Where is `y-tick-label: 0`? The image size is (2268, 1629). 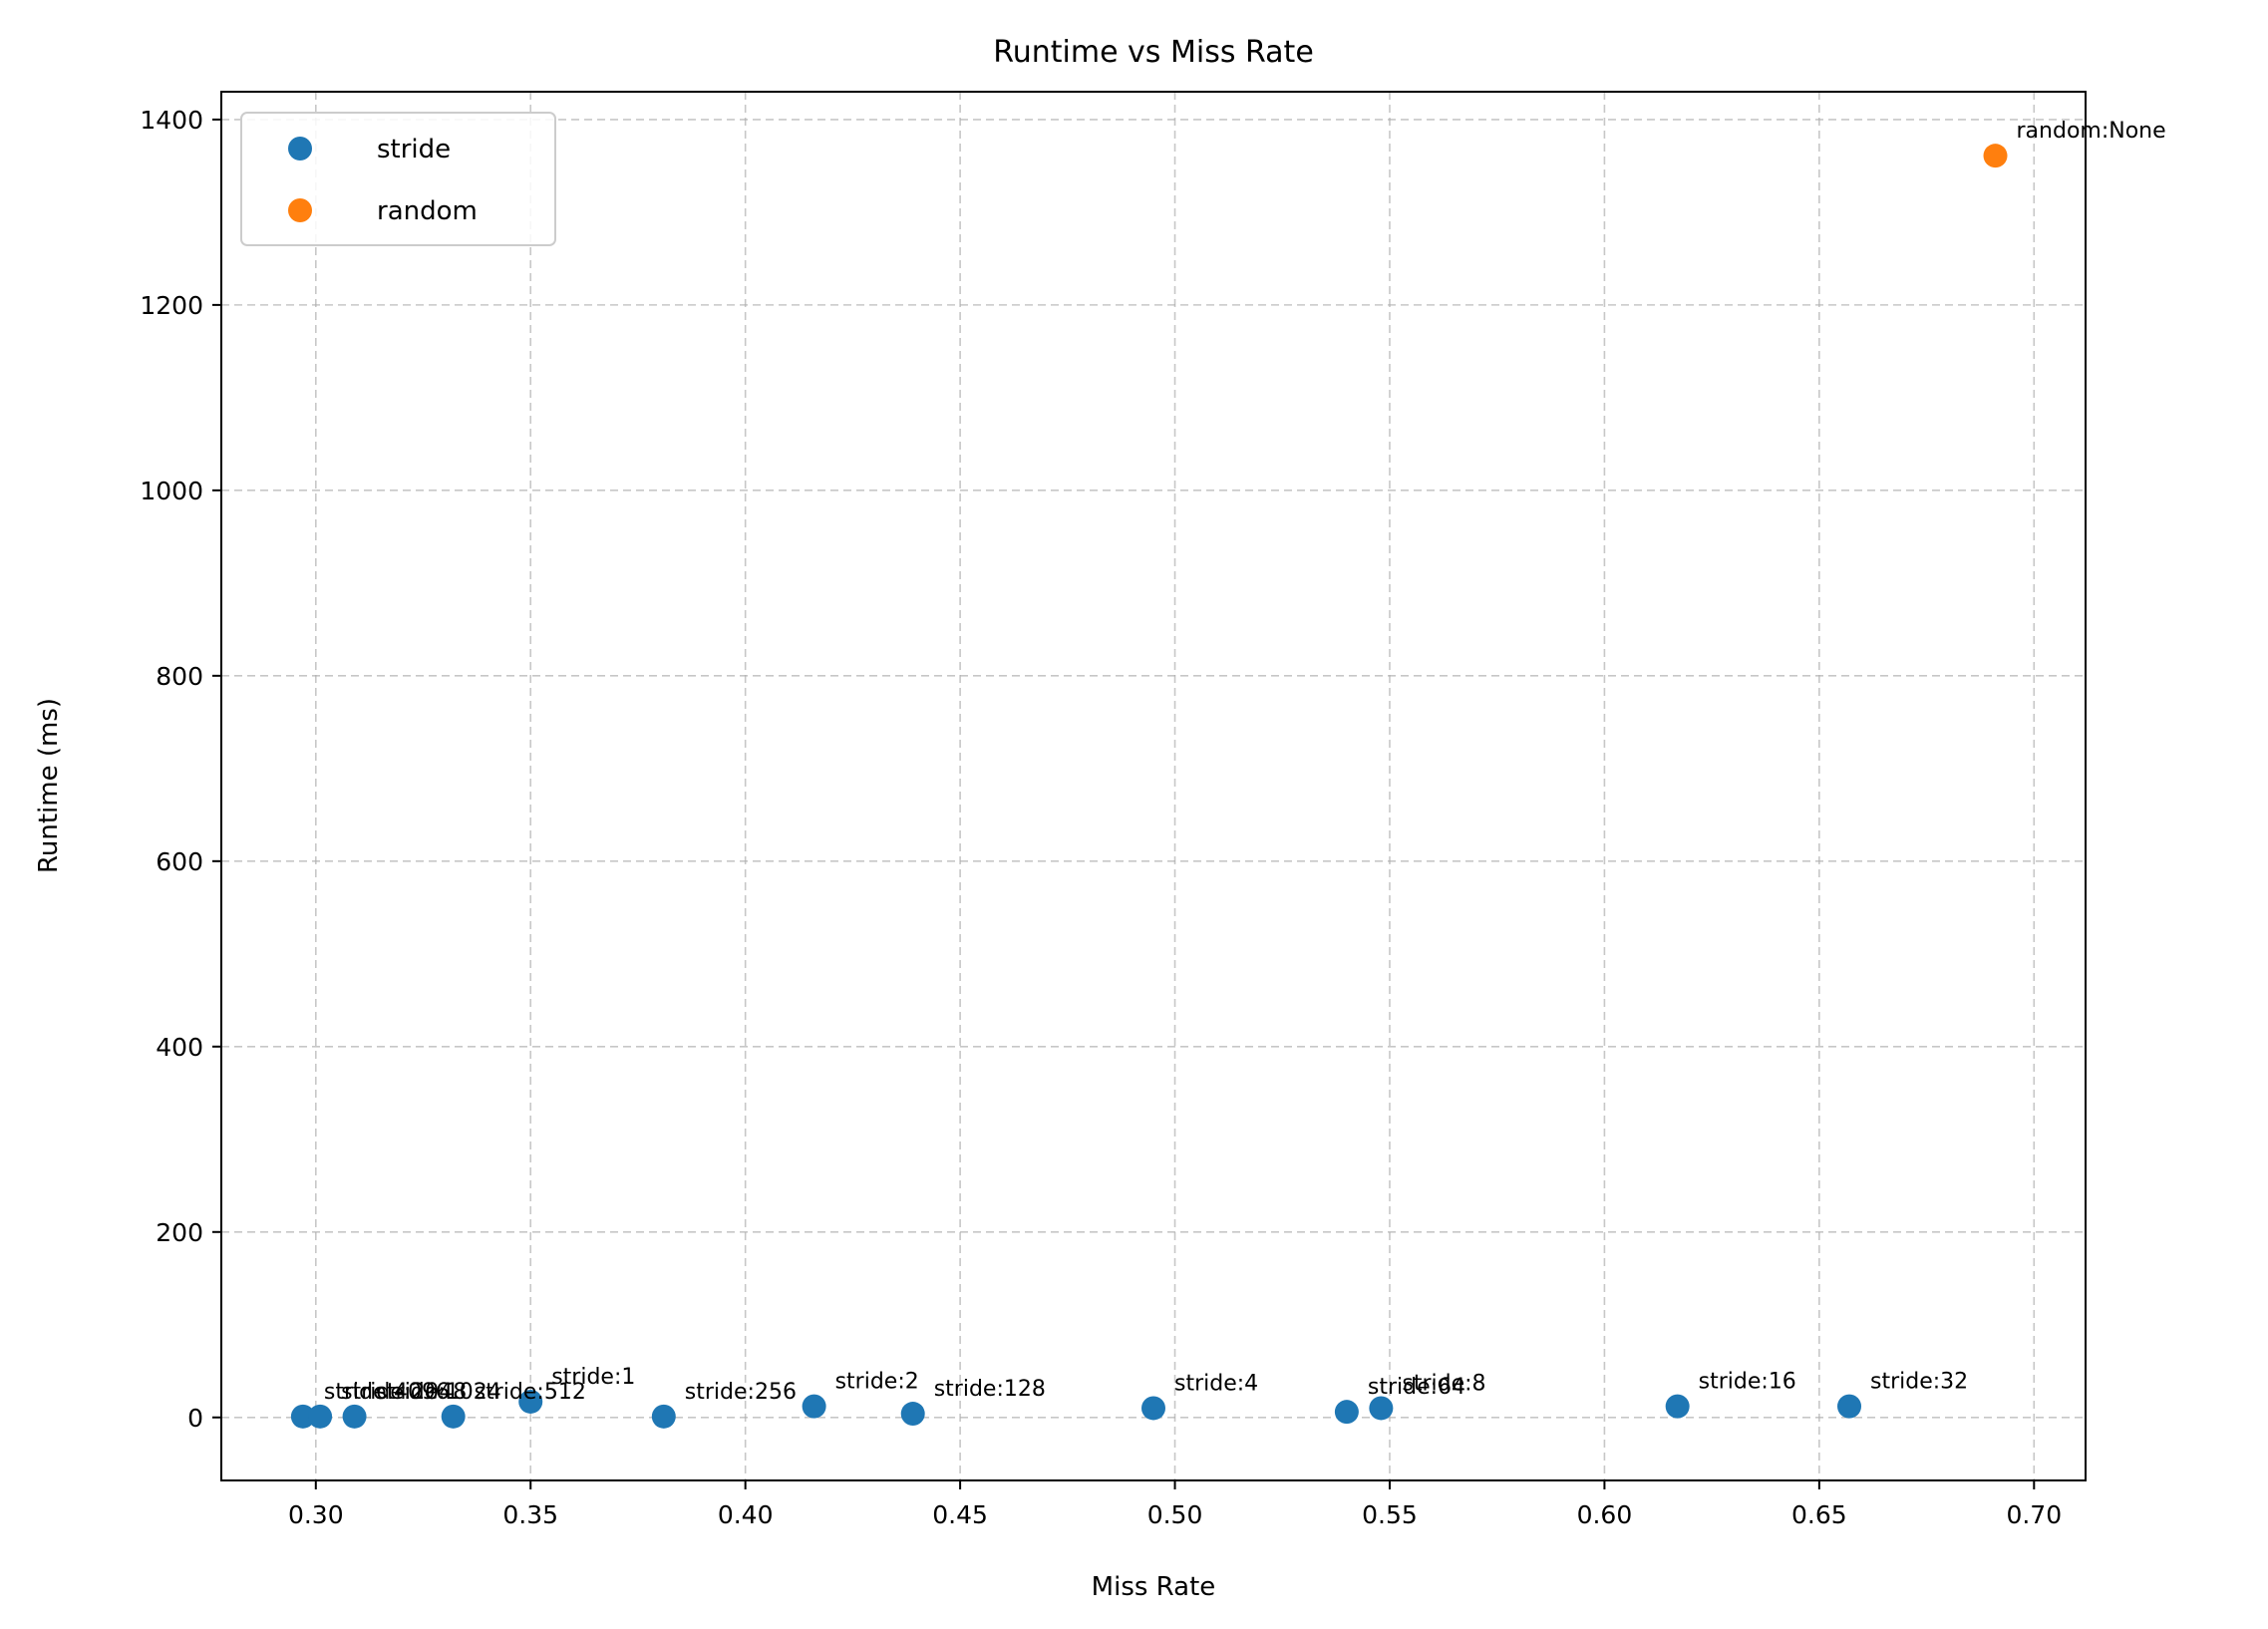
y-tick-label: 0 is located at coordinates (195, 1419).